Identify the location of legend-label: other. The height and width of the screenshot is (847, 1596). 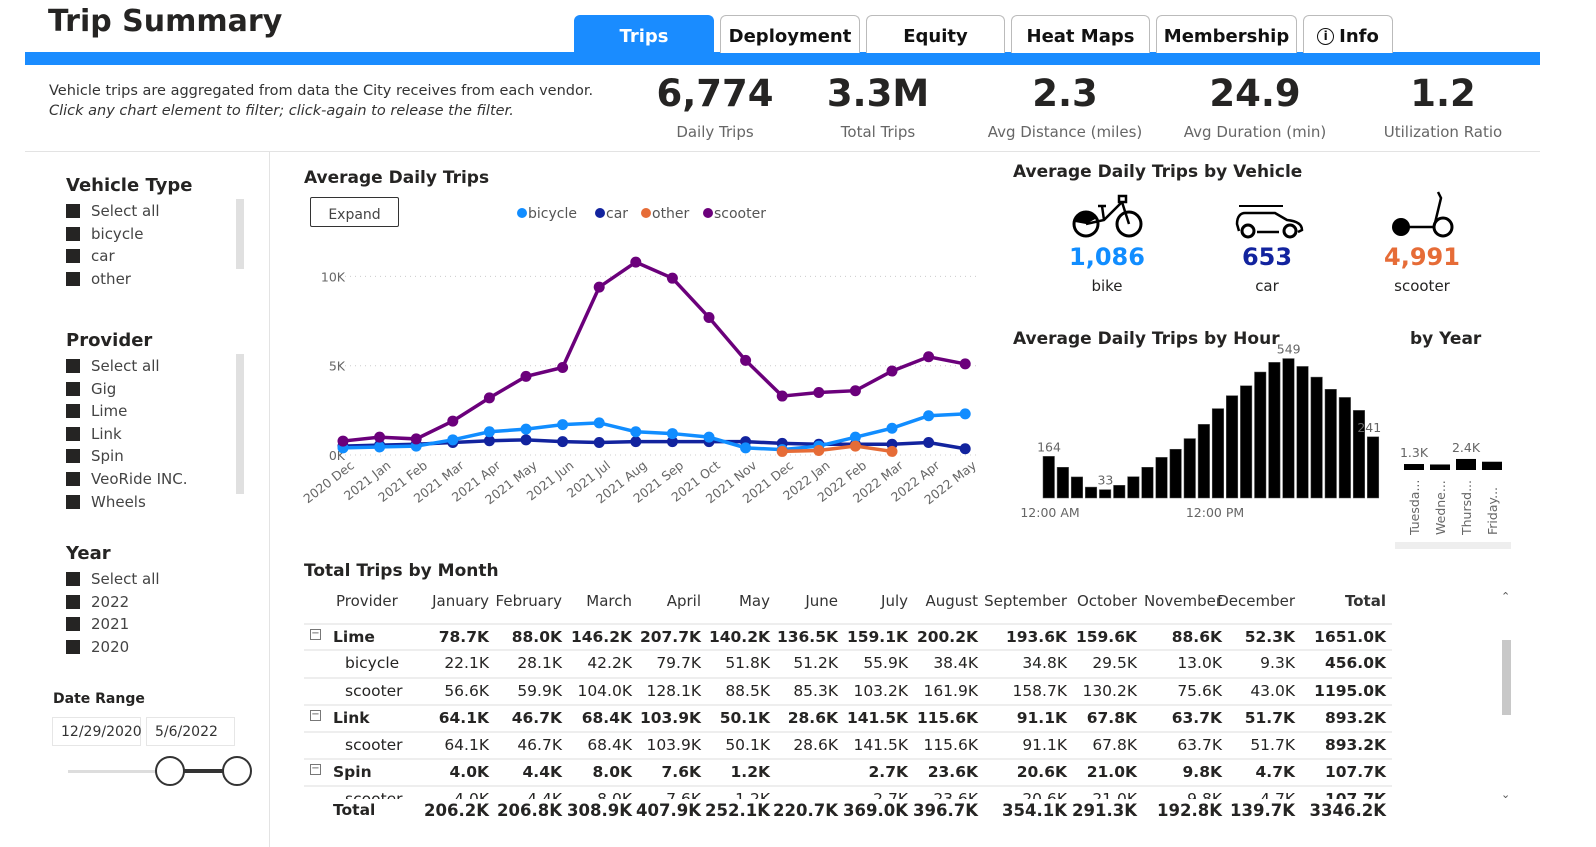
(671, 214).